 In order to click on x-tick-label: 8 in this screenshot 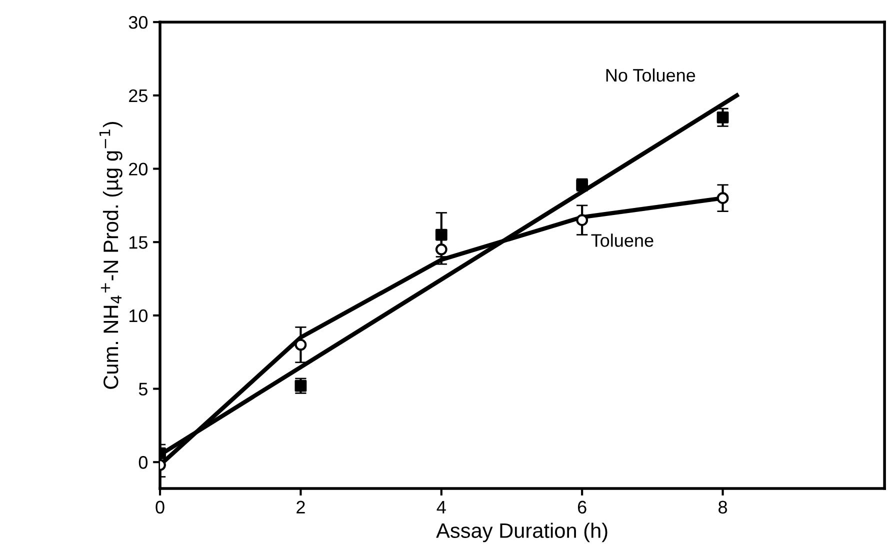, I will do `click(722, 507)`.